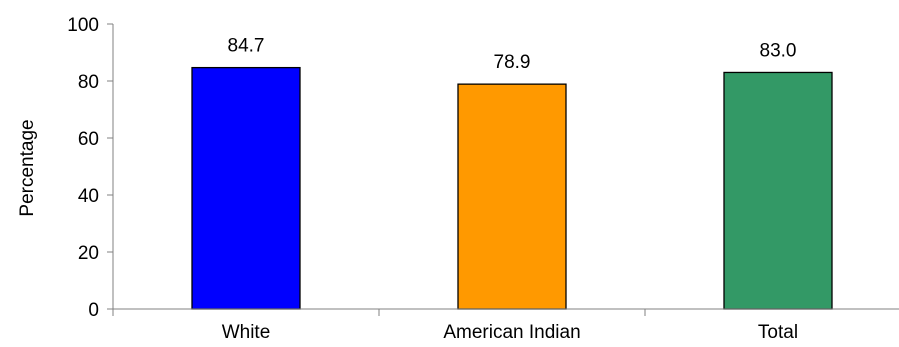 The image size is (899, 347). I want to click on data-label: 84.7, so click(246, 46).